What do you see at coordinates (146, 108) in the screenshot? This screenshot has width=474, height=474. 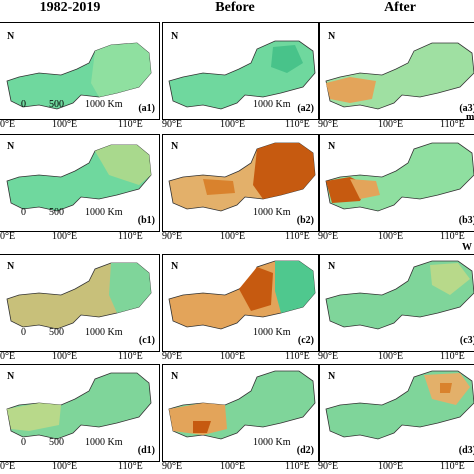 I see `panel-label: (a1)` at bounding box center [146, 108].